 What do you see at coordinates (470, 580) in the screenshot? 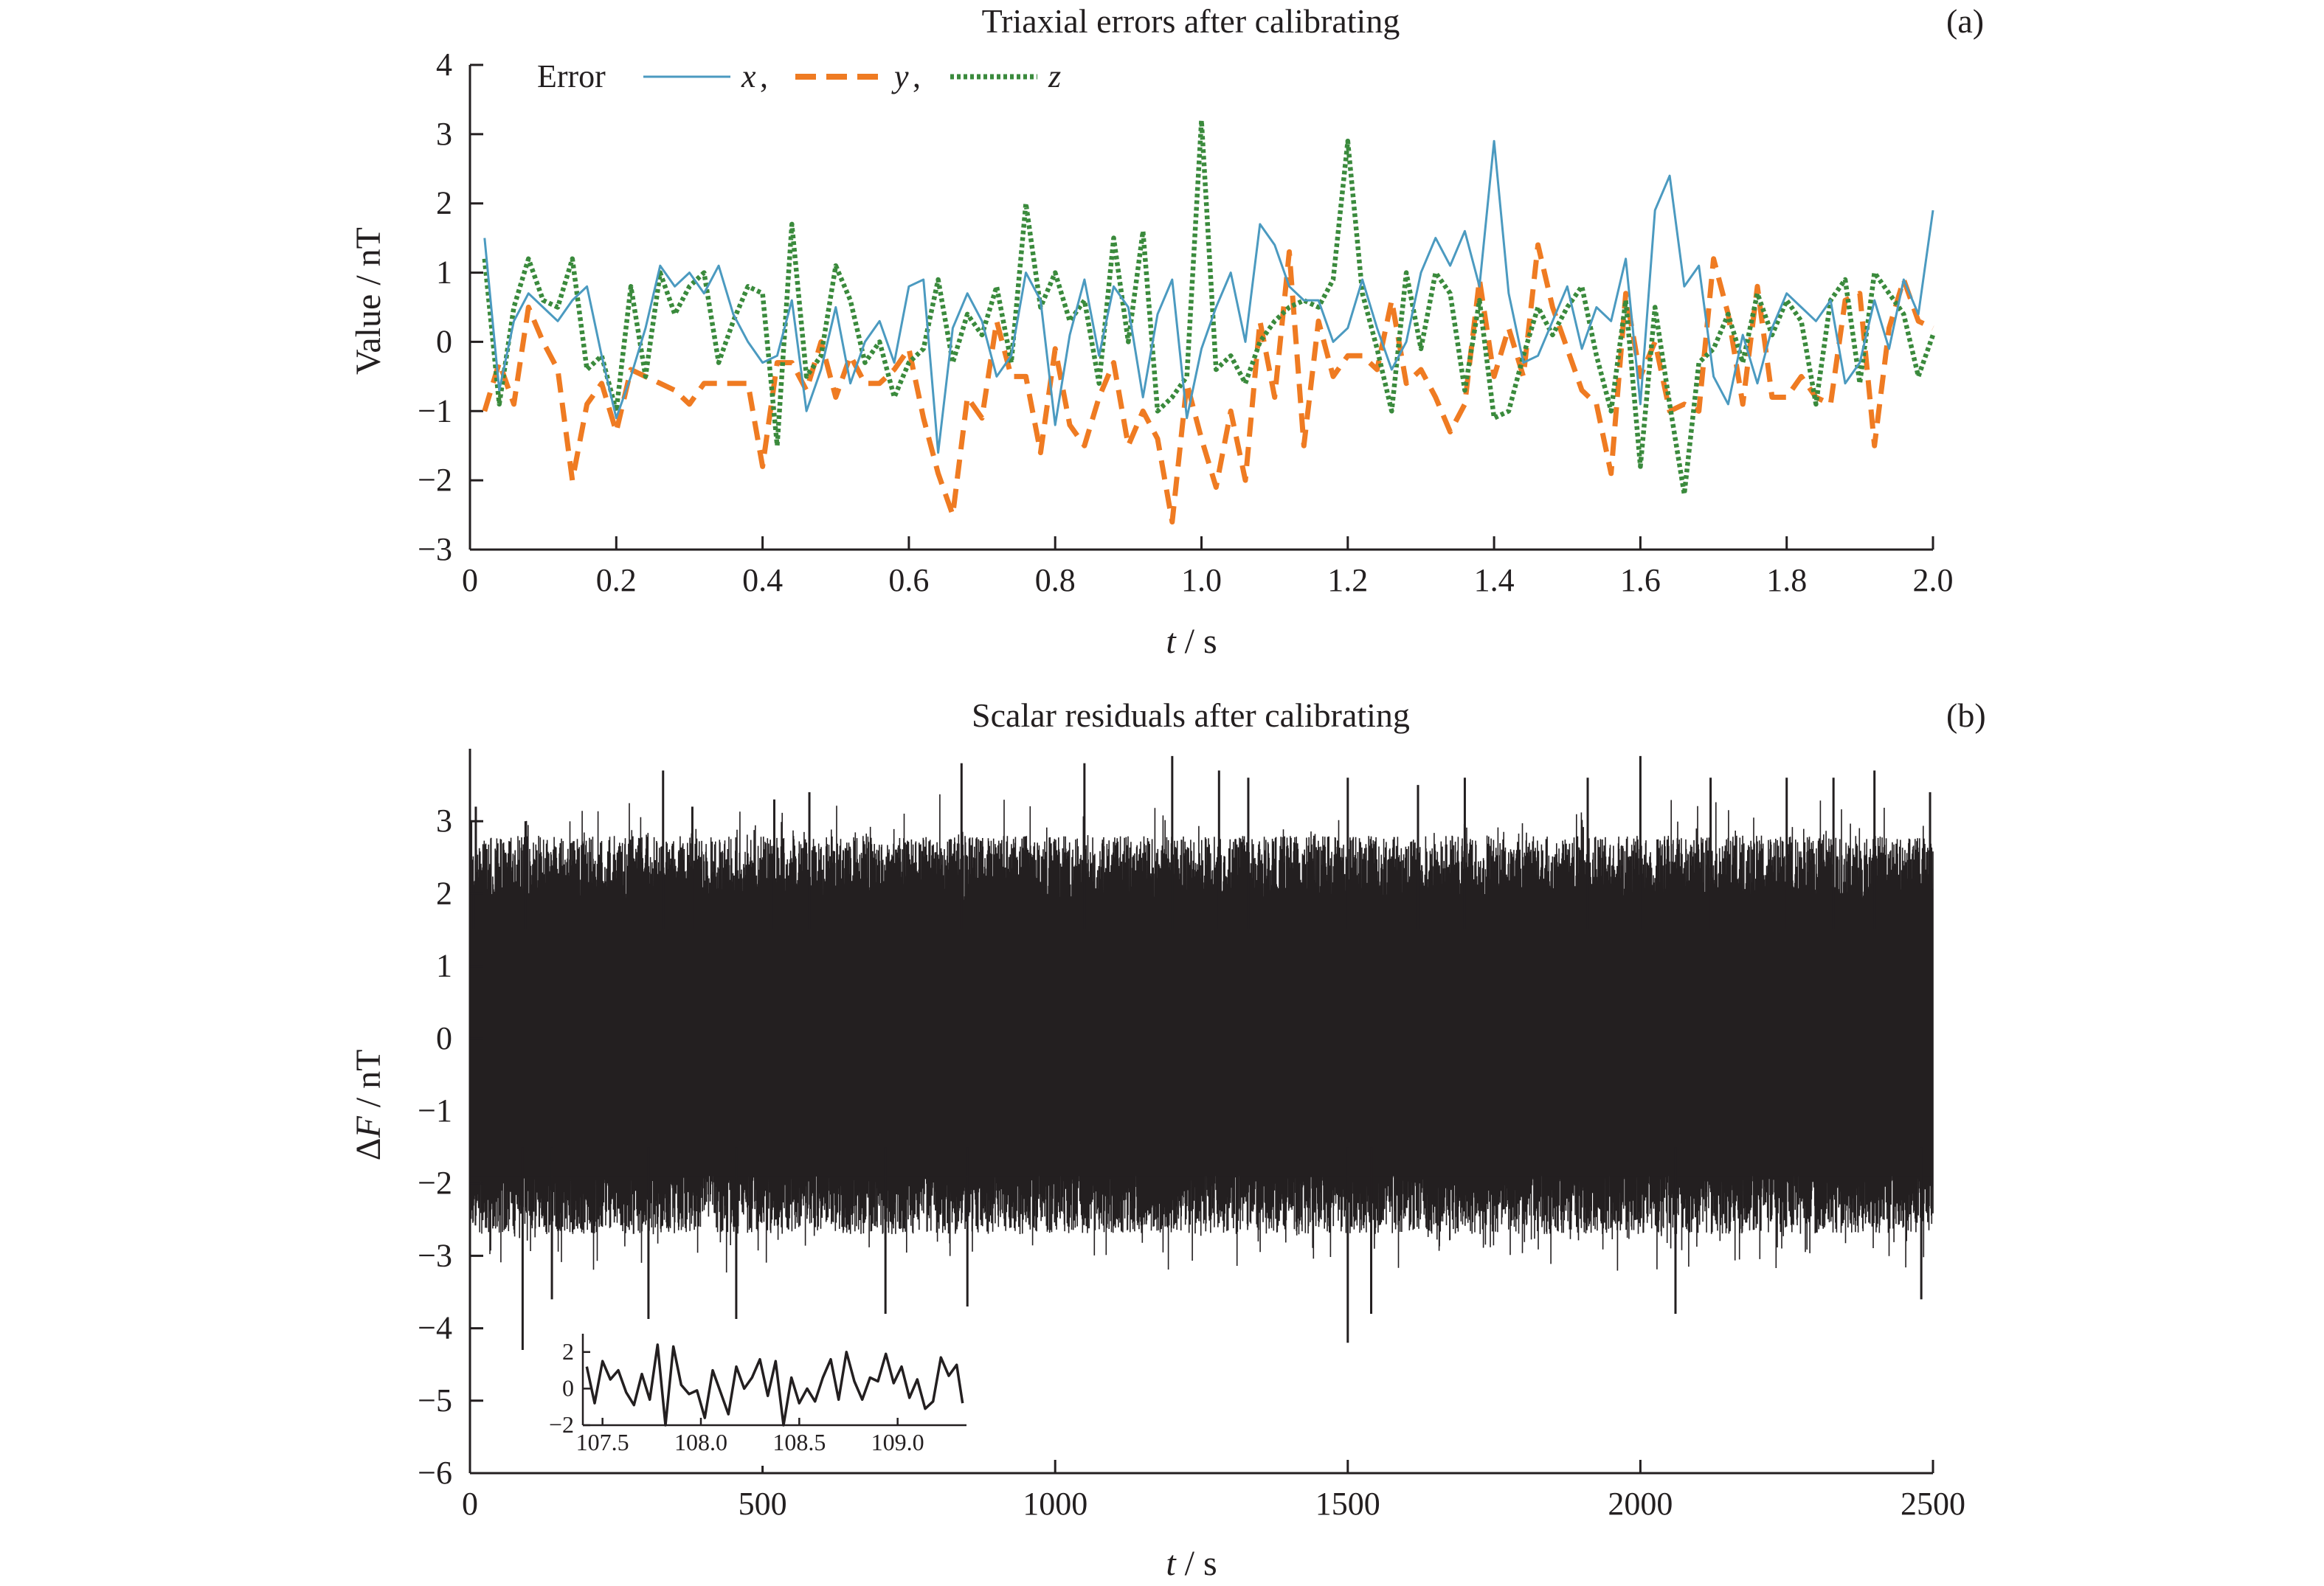
I see `panel-a-x-tick-label: 0` at bounding box center [470, 580].